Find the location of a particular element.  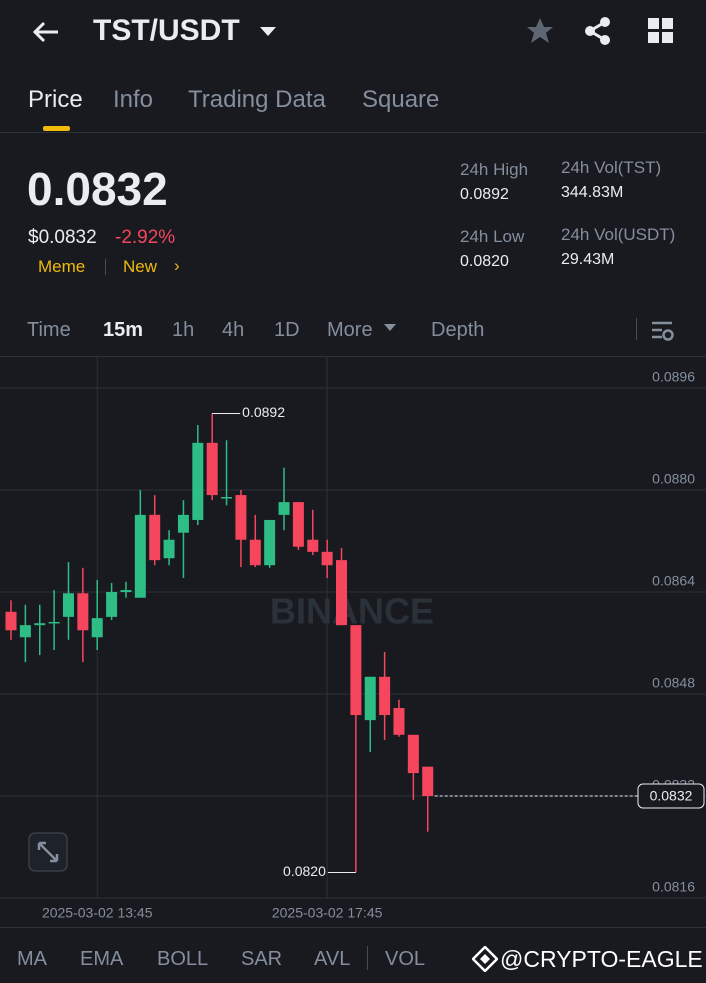

tab: Info is located at coordinates (133, 99).